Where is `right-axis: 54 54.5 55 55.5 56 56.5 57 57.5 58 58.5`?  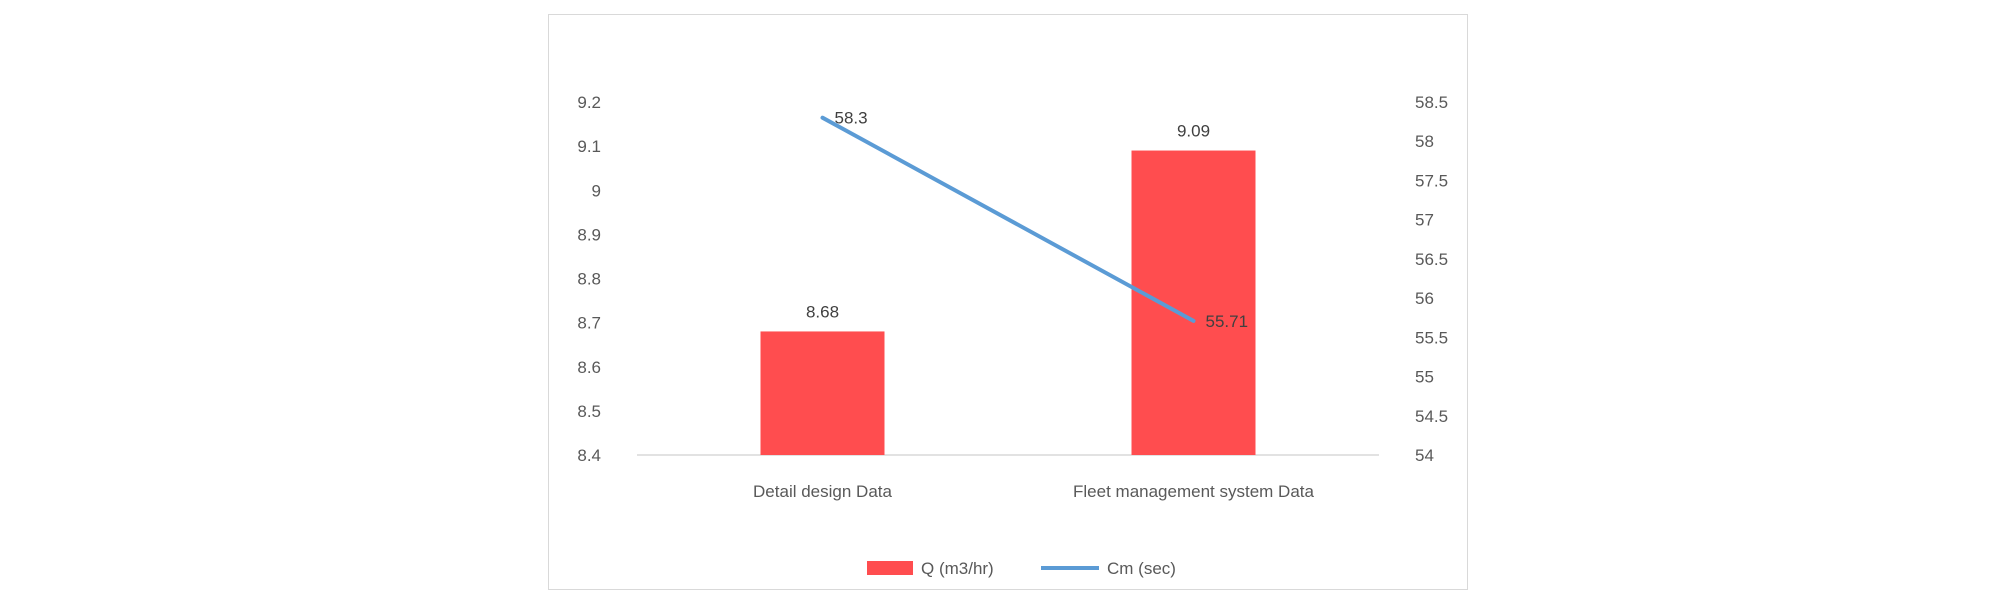
right-axis: 54 54.5 55 55.5 56 56.5 57 57.5 58 58.5 is located at coordinates (1431, 279).